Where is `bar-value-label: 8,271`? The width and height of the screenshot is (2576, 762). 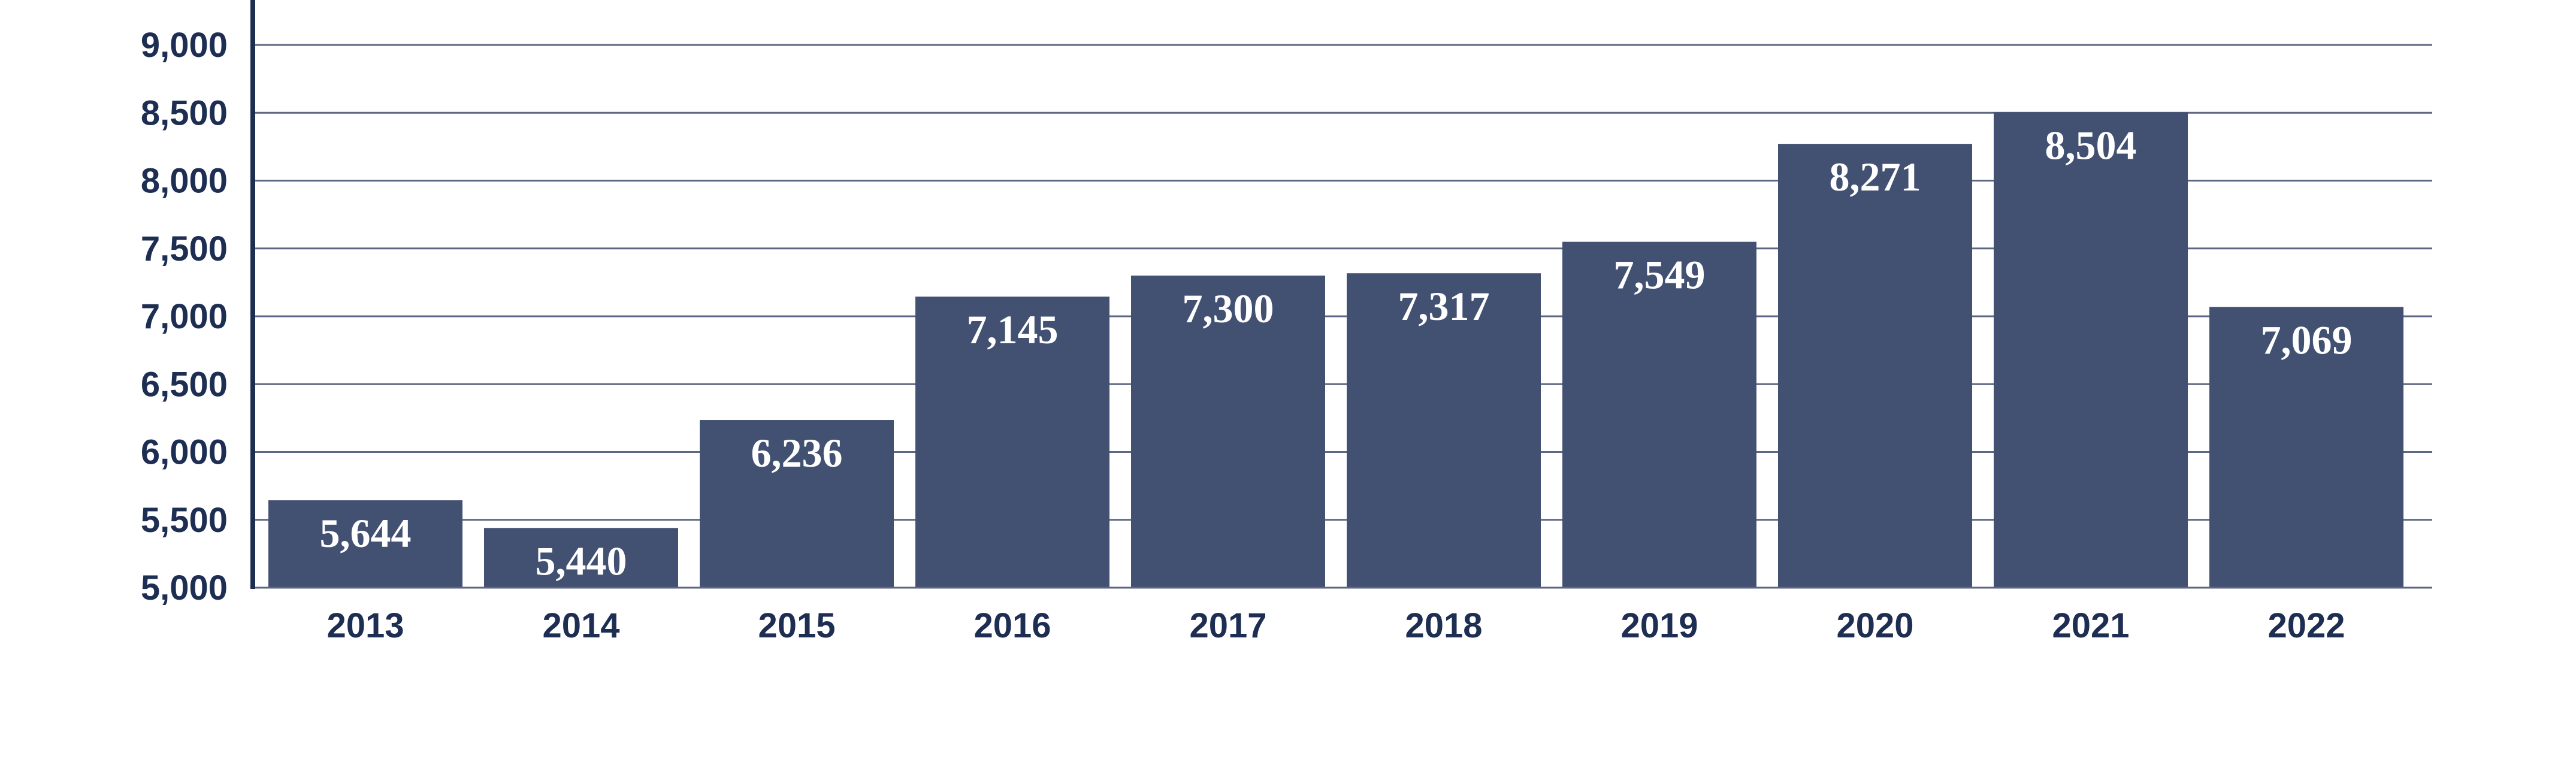 bar-value-label: 8,271 is located at coordinates (1875, 176).